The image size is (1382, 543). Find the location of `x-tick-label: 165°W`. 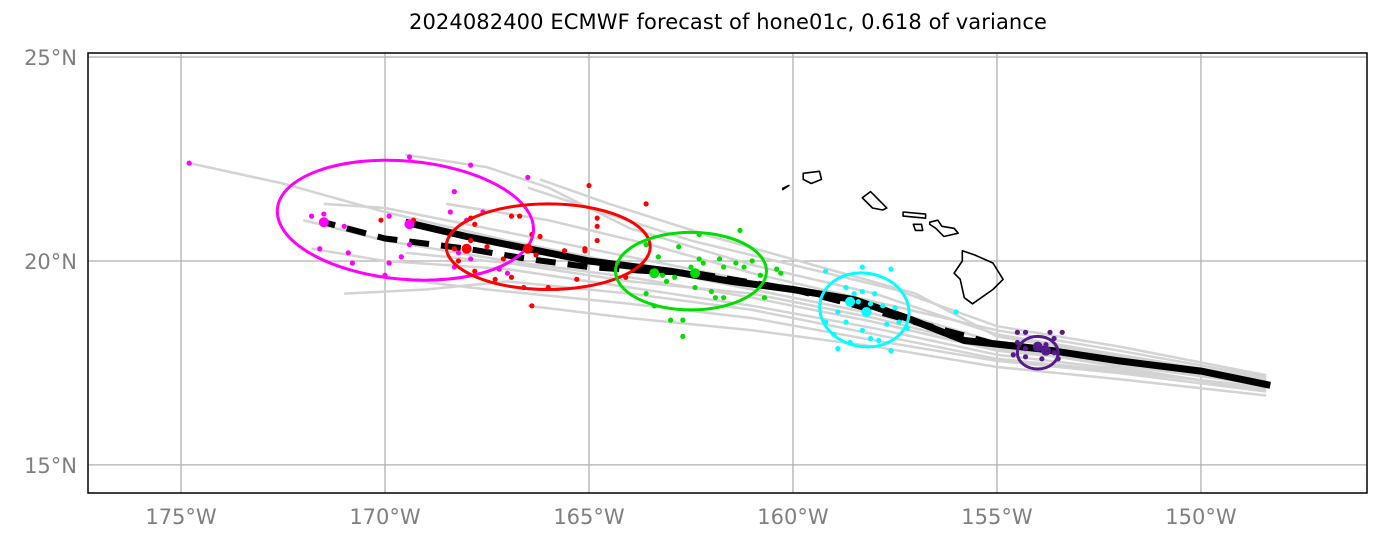

x-tick-label: 165°W is located at coordinates (589, 517).